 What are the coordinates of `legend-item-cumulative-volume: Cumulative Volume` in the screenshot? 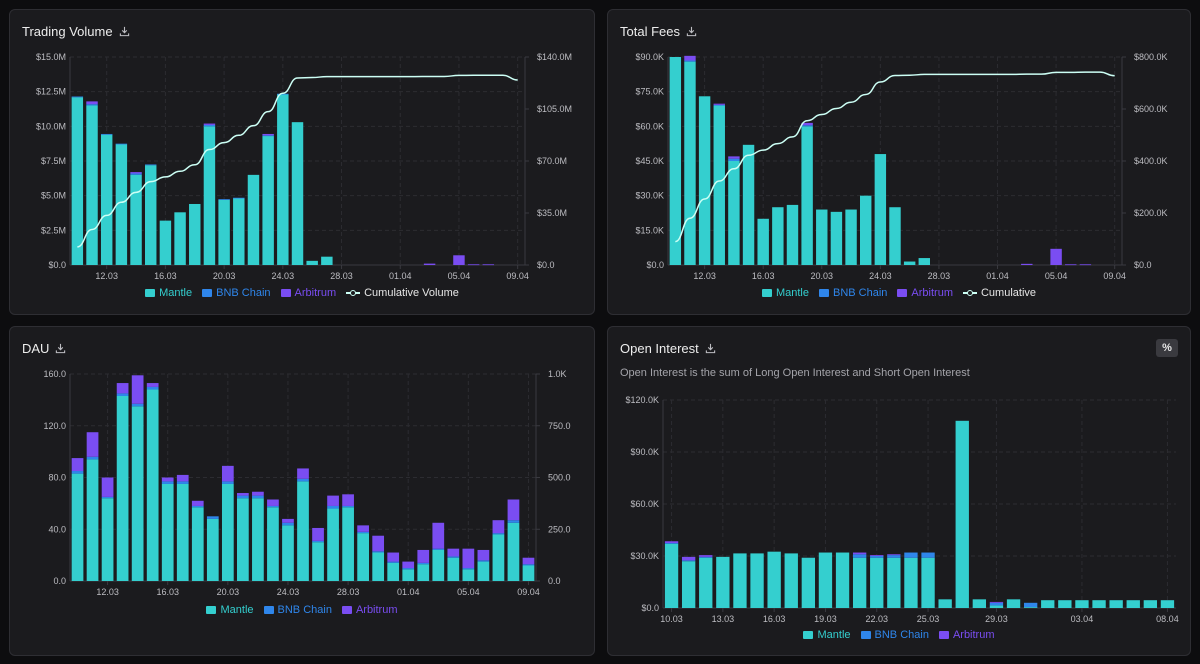 It's located at (402, 293).